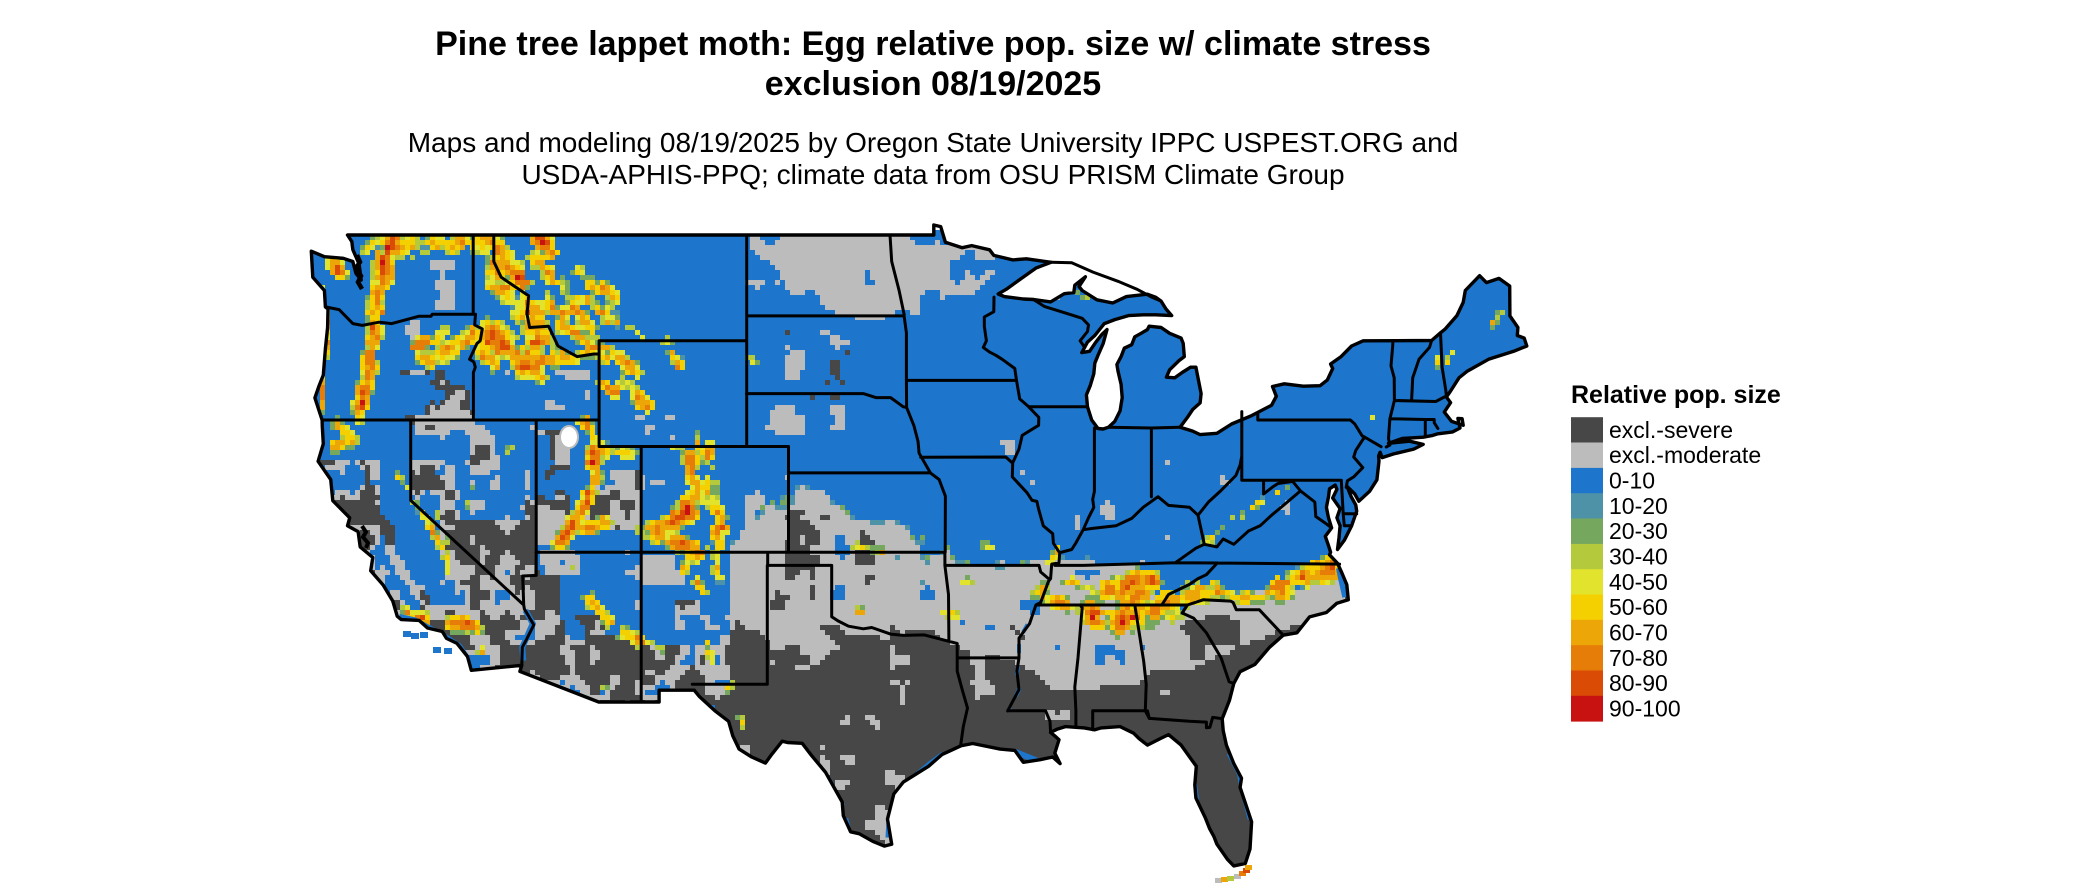  I want to click on svg-text: 0-10, so click(1632, 481).